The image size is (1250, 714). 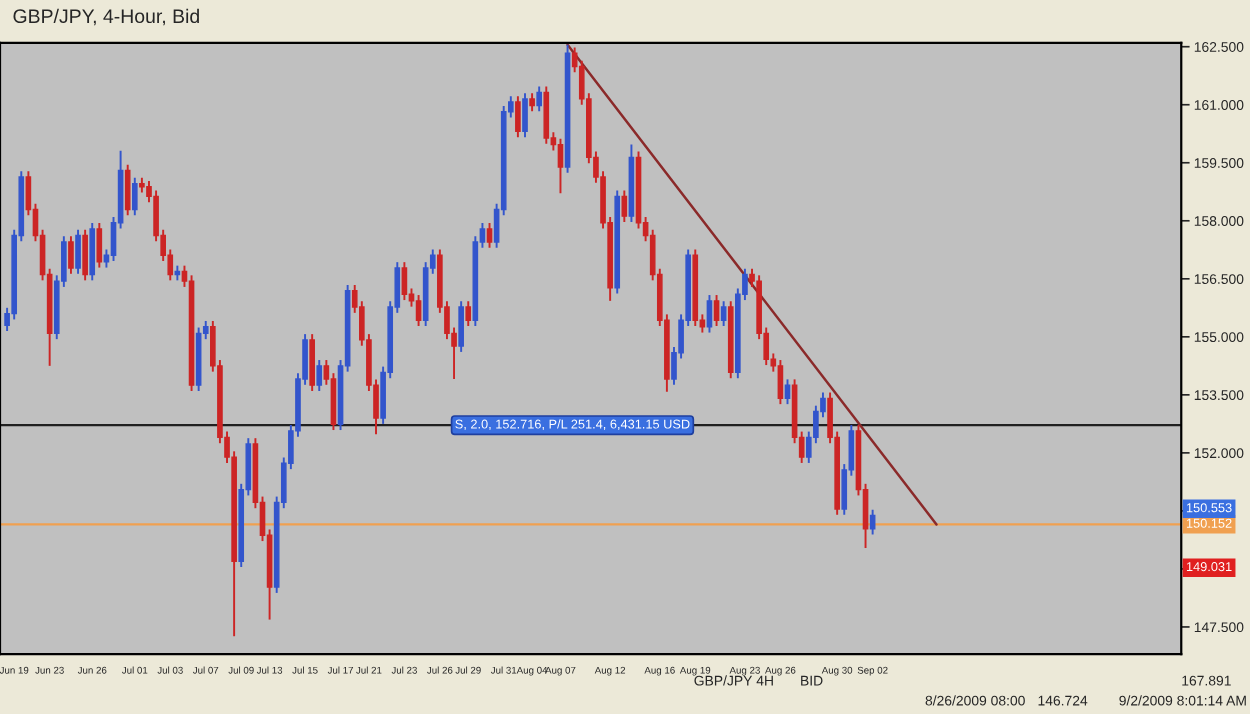 What do you see at coordinates (106, 17) in the screenshot?
I see `chart-title: GBP/JPY, 4-Hour, Bid` at bounding box center [106, 17].